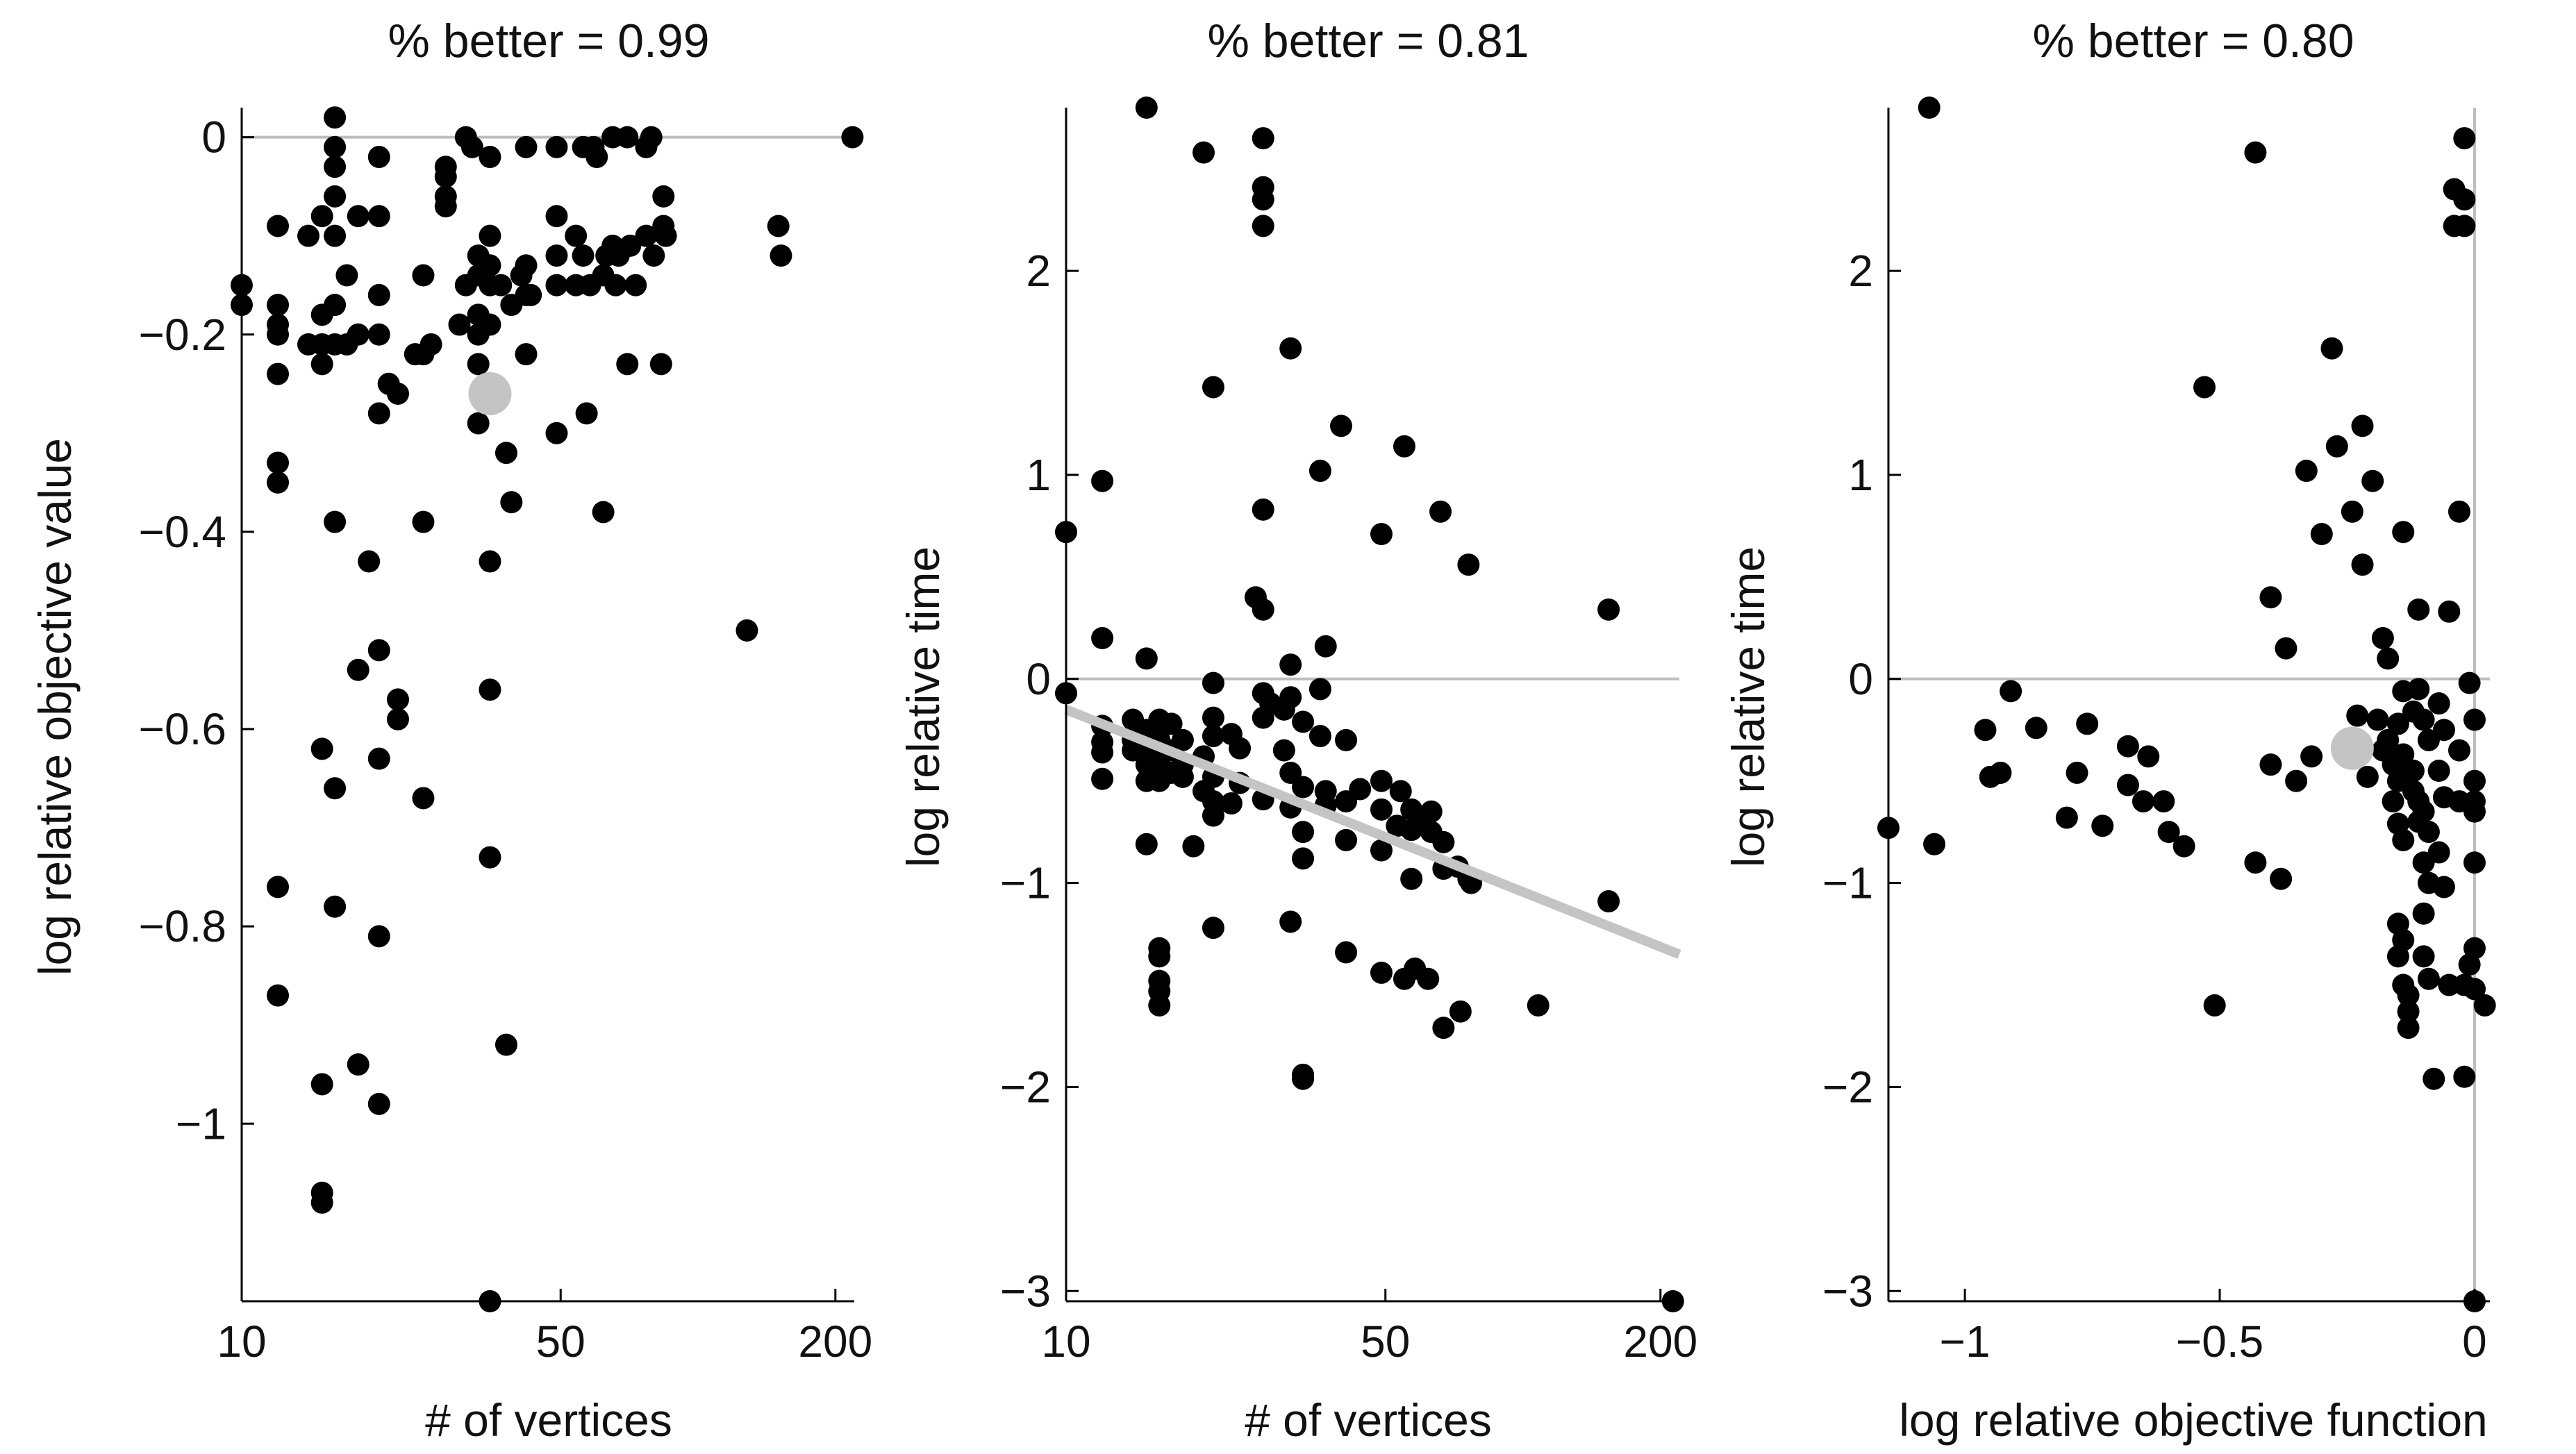  What do you see at coordinates (1368, 41) in the screenshot?
I see `panel-2-title: % better = 0.81` at bounding box center [1368, 41].